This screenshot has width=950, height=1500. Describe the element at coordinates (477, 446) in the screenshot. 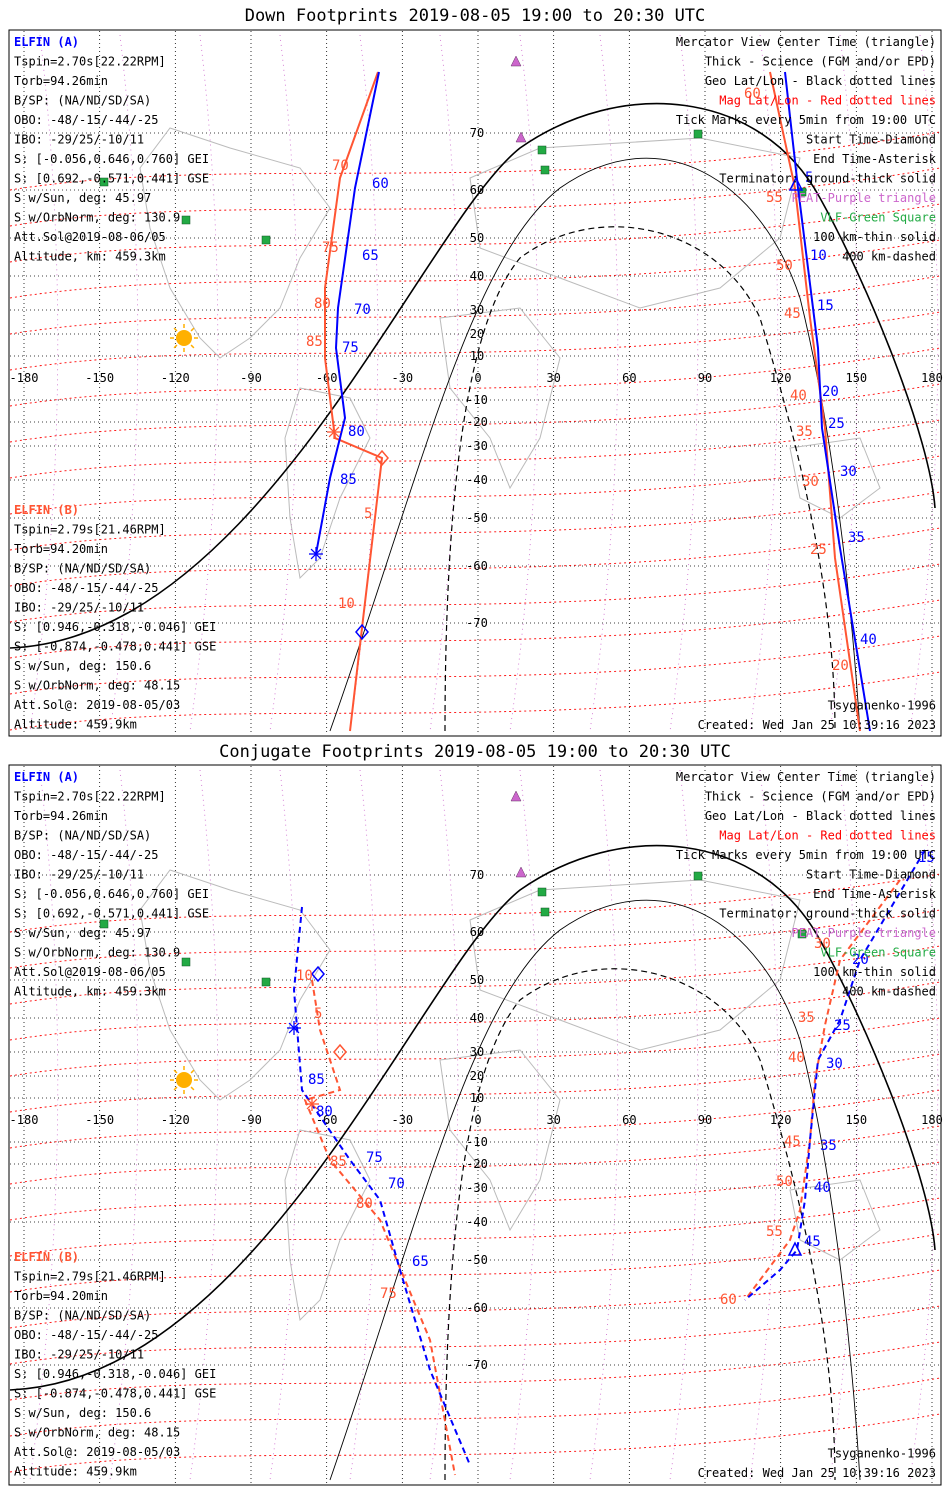

I see `lat-tick-label: -30` at that location.